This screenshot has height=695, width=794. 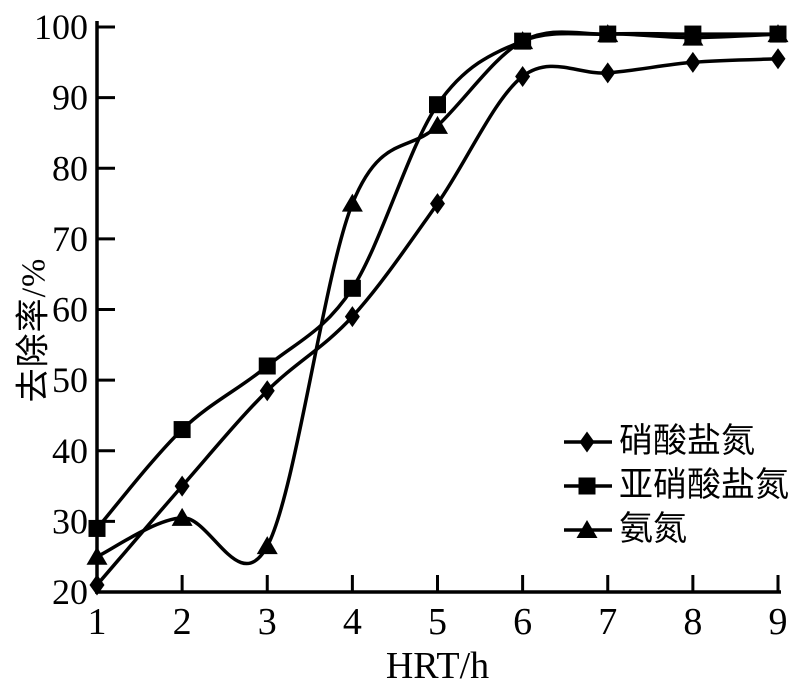 What do you see at coordinates (70, 168) in the screenshot?
I see `y-tick-label: 80` at bounding box center [70, 168].